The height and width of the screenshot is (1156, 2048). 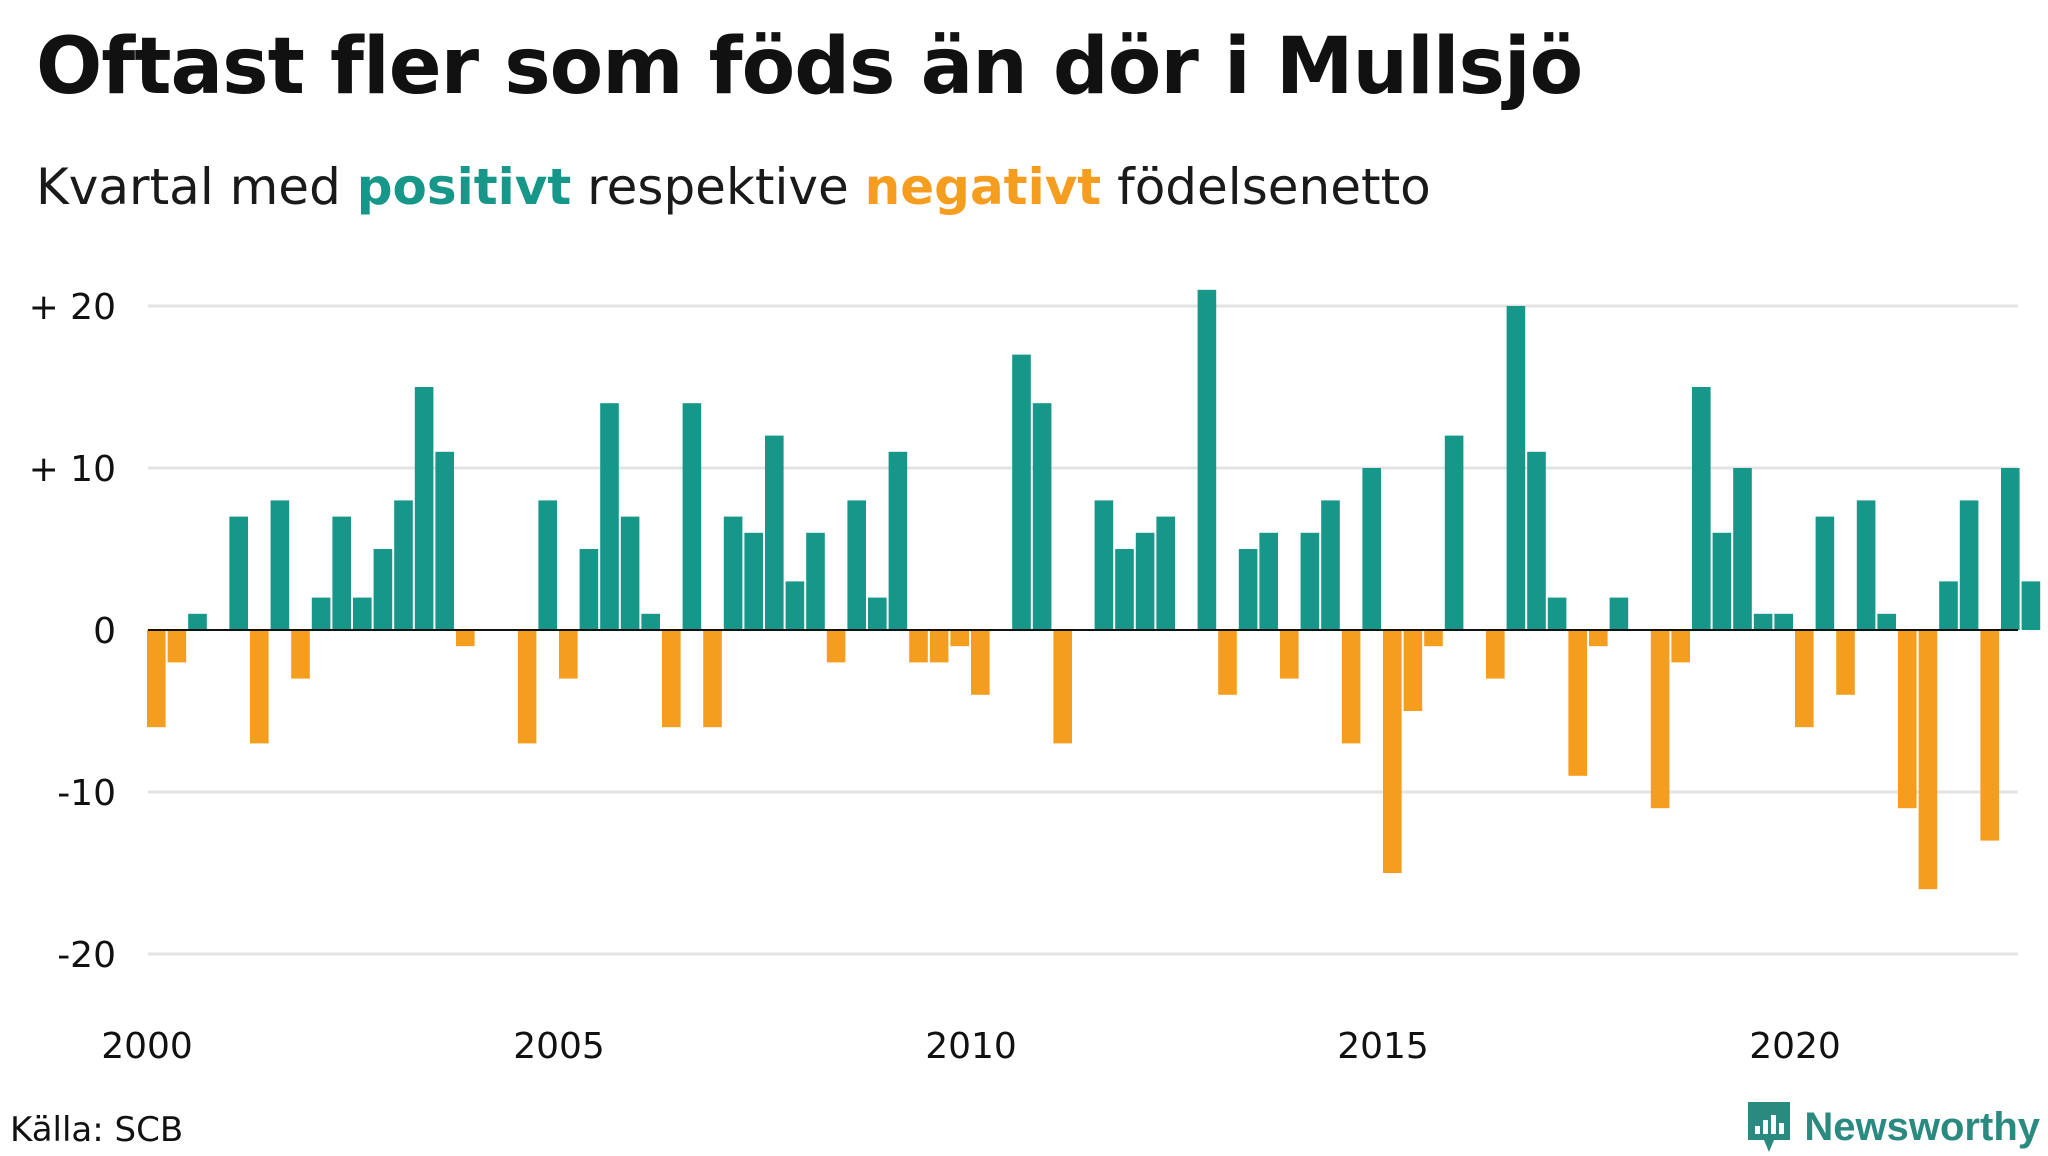 I want to click on newsworthy-logo: Newsworthy, so click(x=1892, y=1127).